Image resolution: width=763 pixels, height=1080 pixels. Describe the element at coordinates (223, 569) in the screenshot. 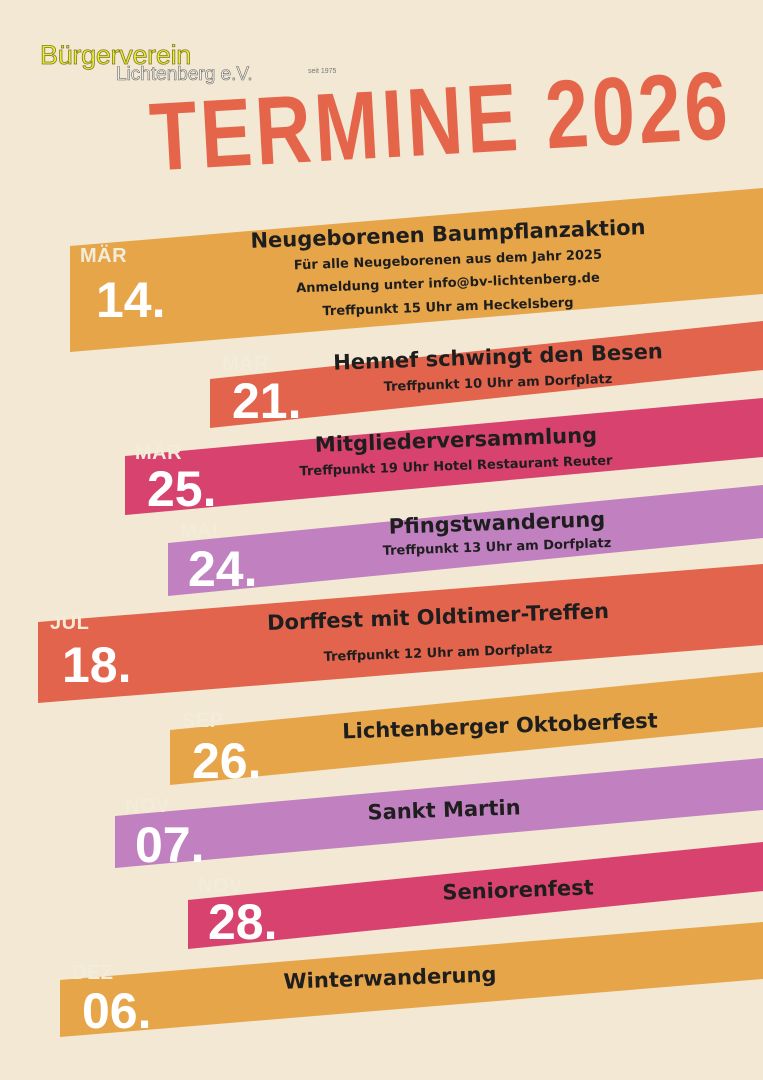

I see `event-day: 24.` at that location.